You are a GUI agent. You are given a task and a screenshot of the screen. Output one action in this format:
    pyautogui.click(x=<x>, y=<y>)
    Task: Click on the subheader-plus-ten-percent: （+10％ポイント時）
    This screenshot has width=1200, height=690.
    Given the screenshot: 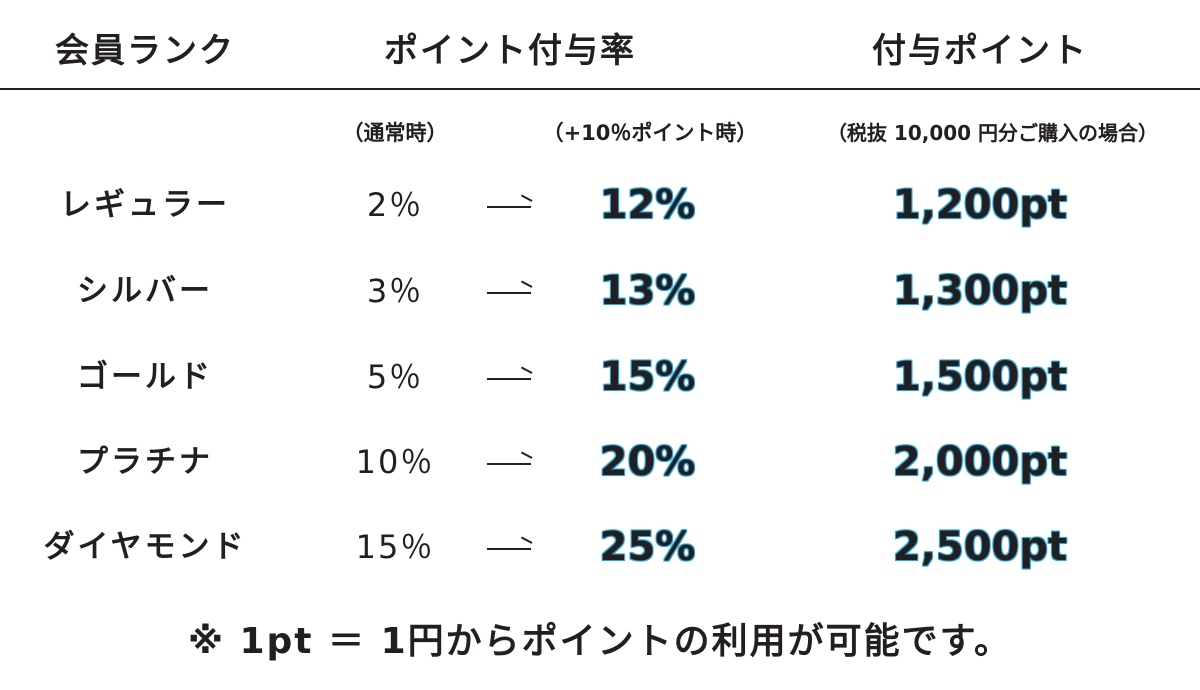 What is the action you would take?
    pyautogui.click(x=650, y=133)
    